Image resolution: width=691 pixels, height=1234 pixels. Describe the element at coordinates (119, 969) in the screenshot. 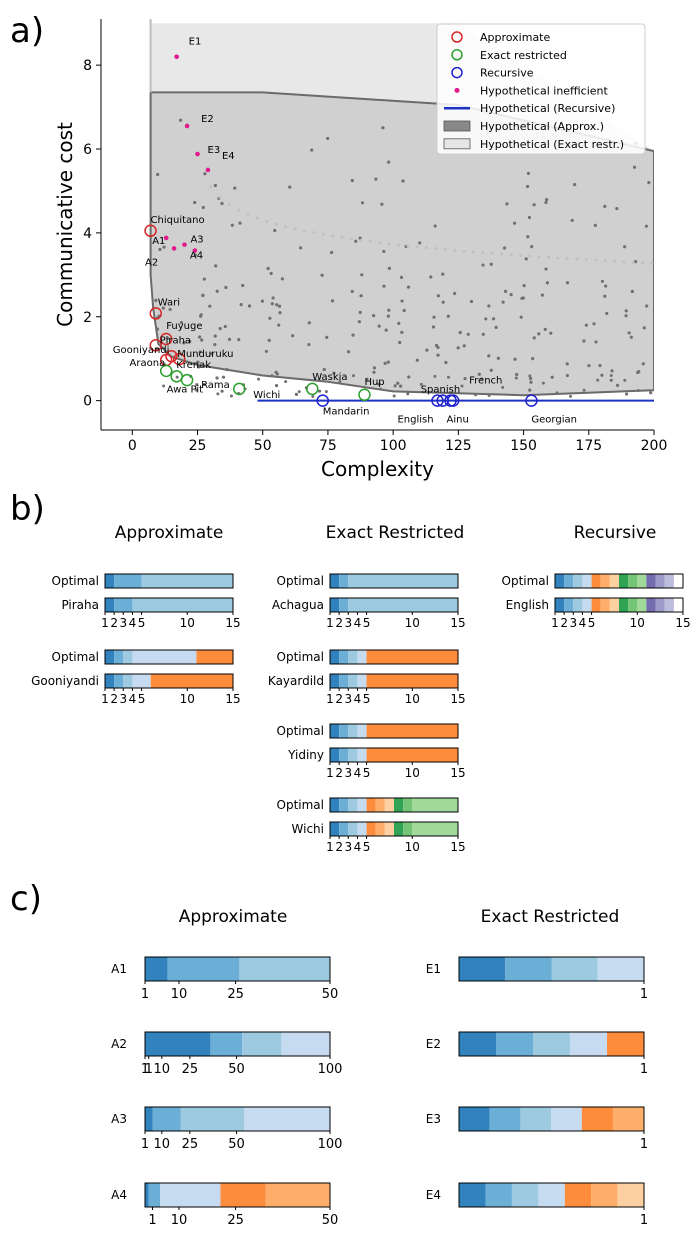

I see `panel-c-row-label: A1` at that location.